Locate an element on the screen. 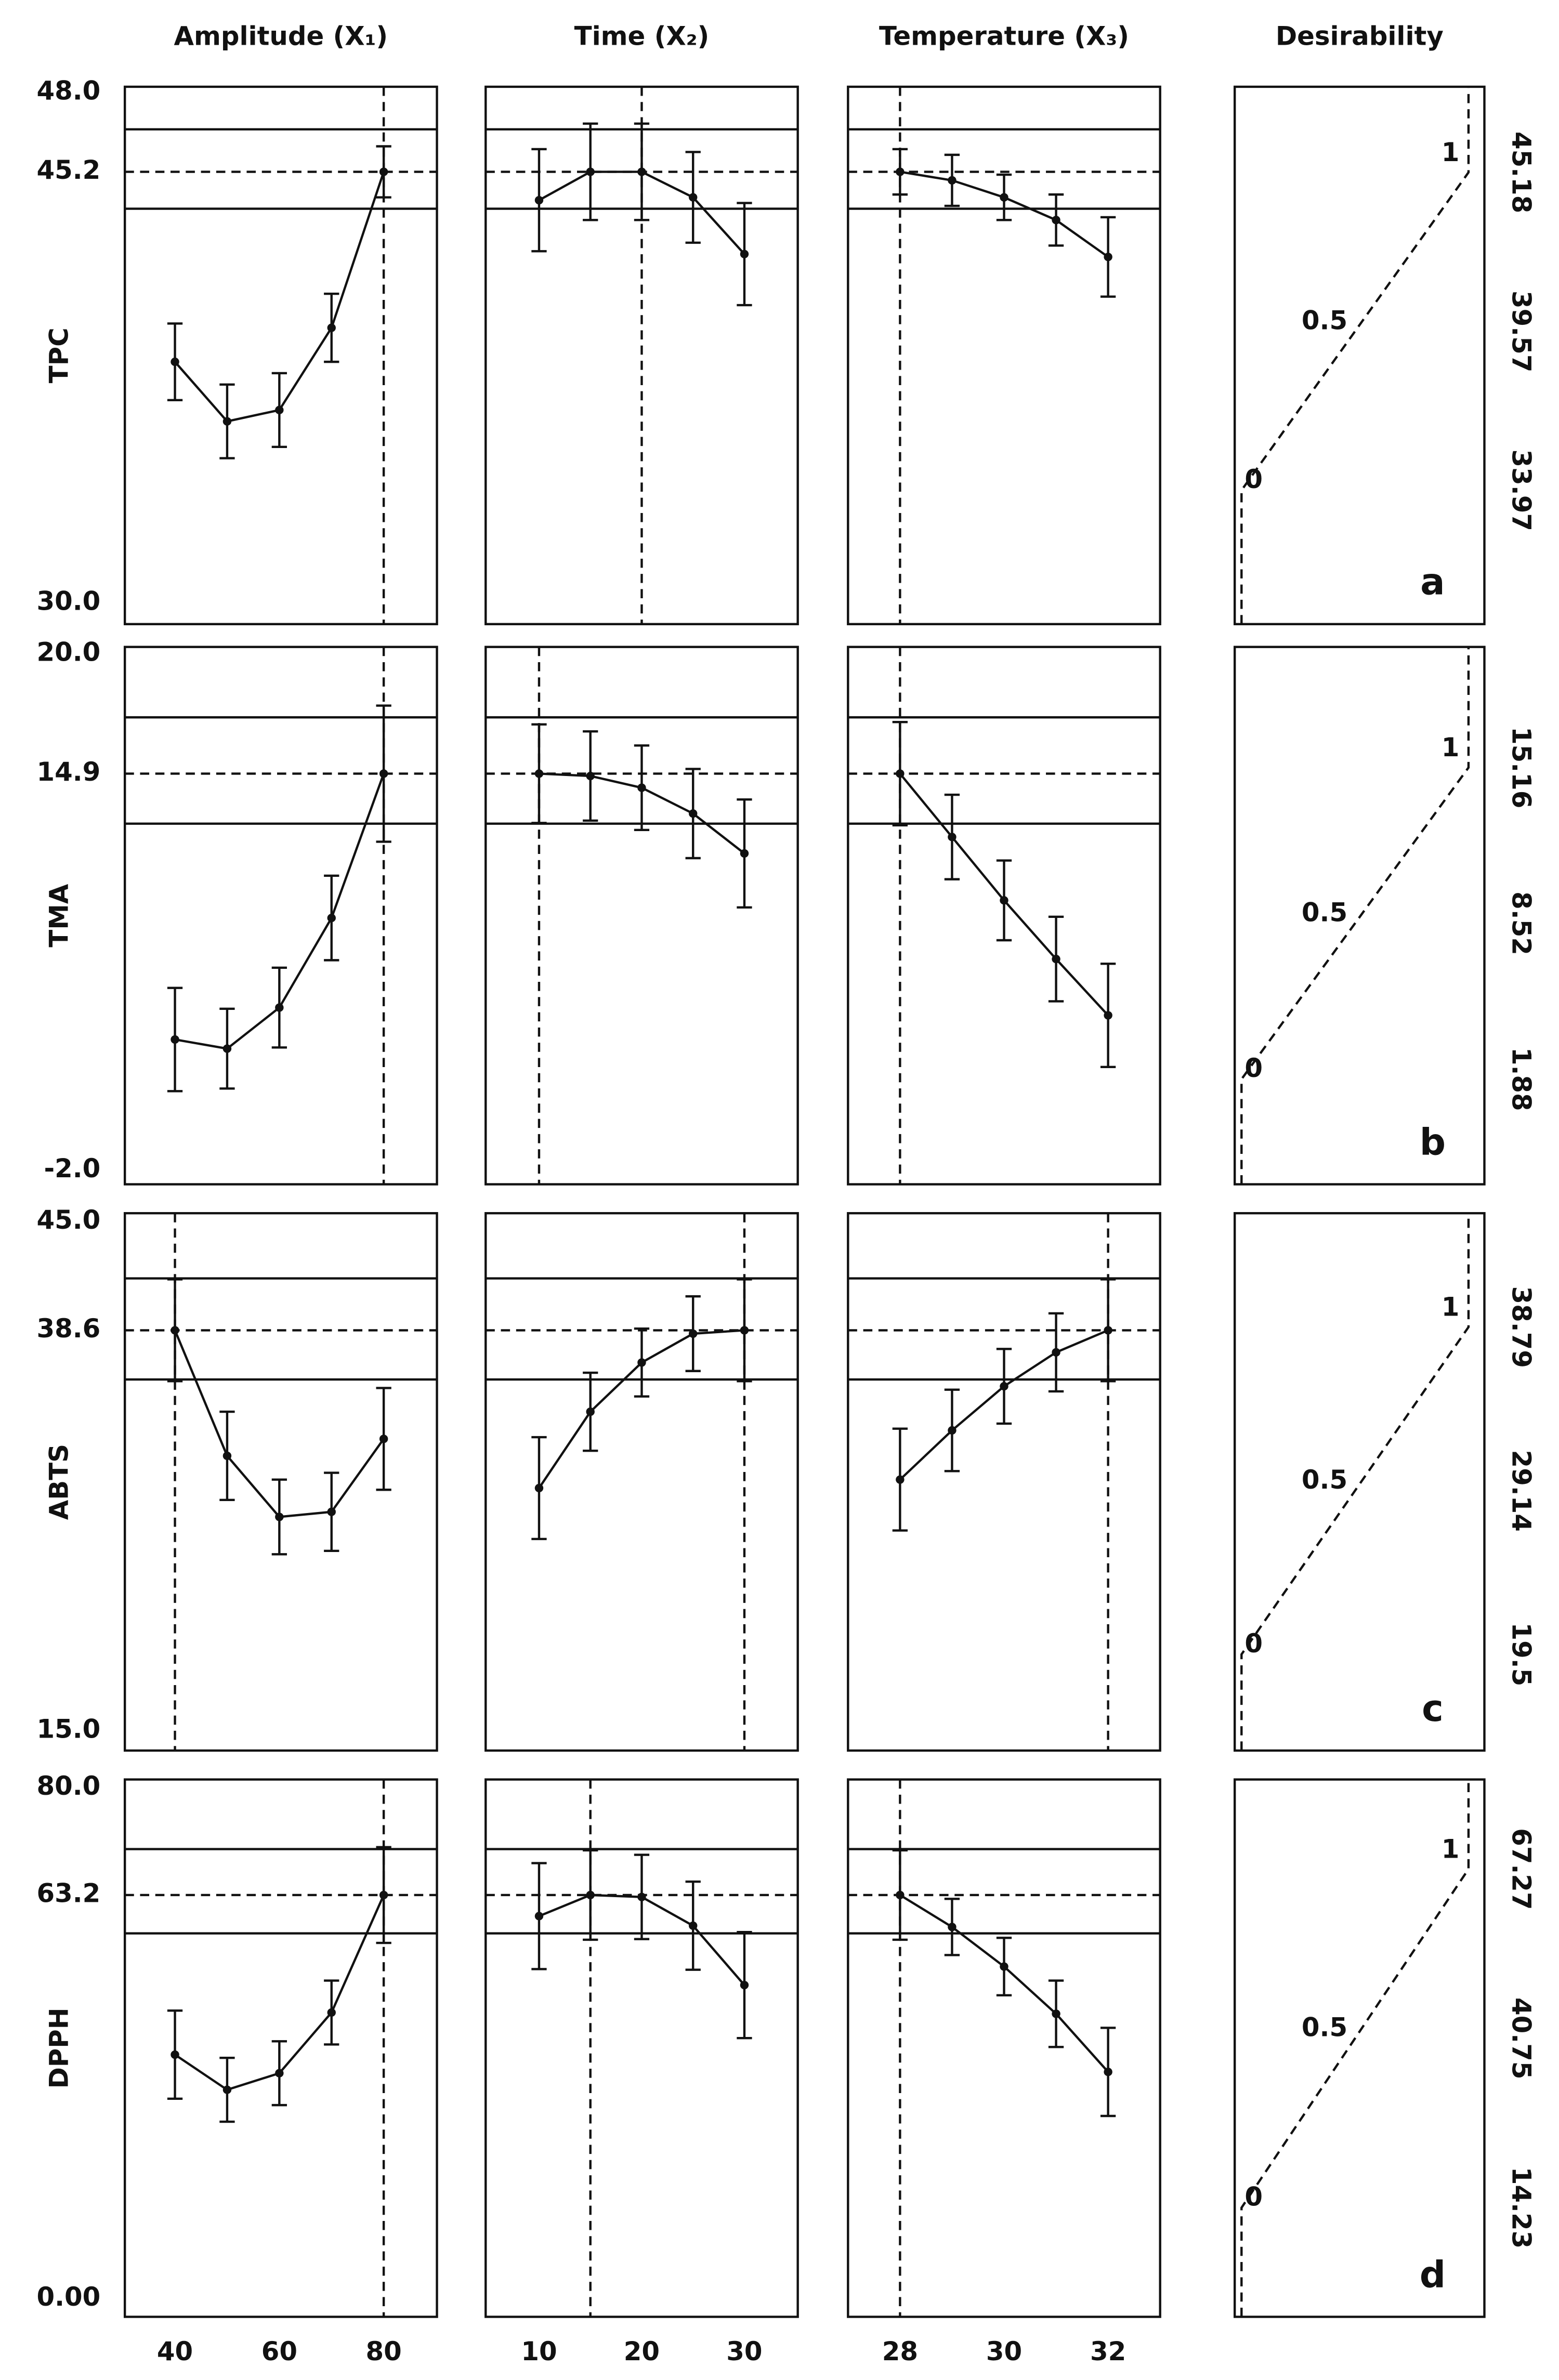 This screenshot has height=2380, width=1559. y-tick-label: 15.0 is located at coordinates (69, 1729).